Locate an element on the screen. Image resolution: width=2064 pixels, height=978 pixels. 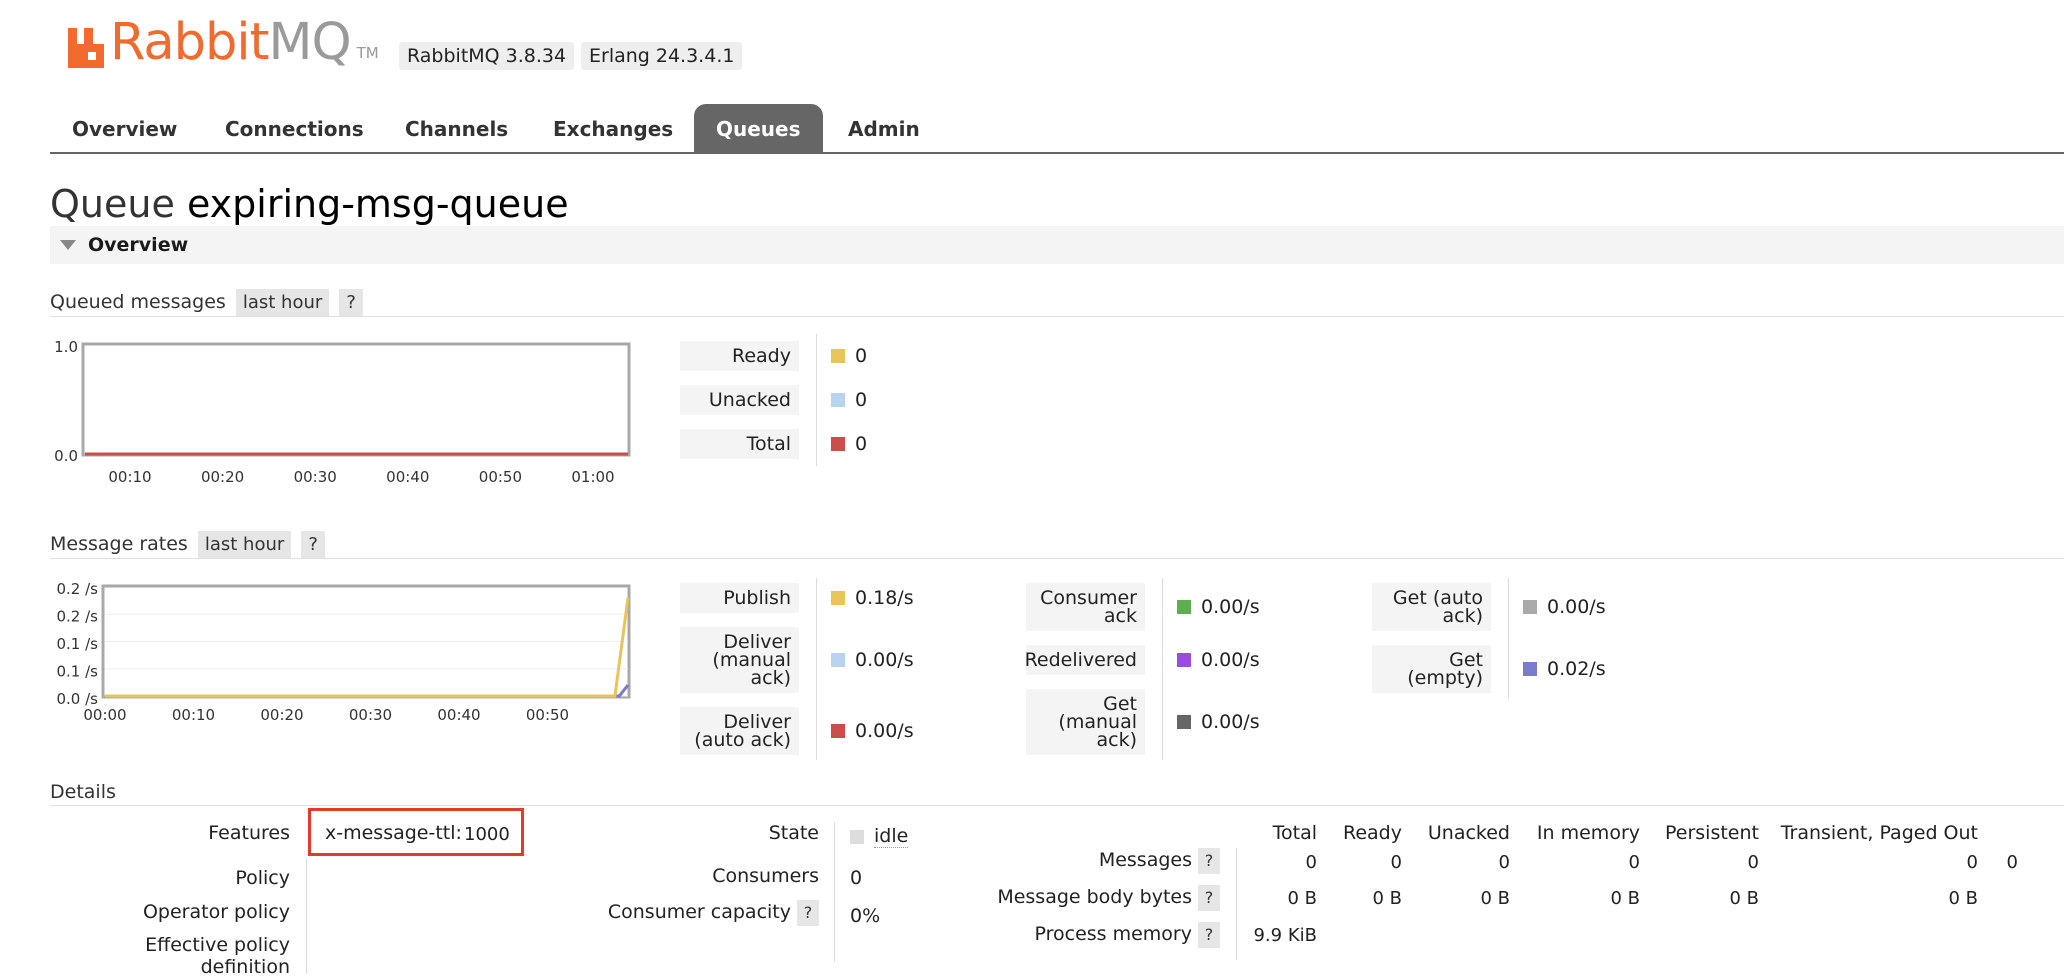
x-tick-label: 00:10 is located at coordinates (129, 477).